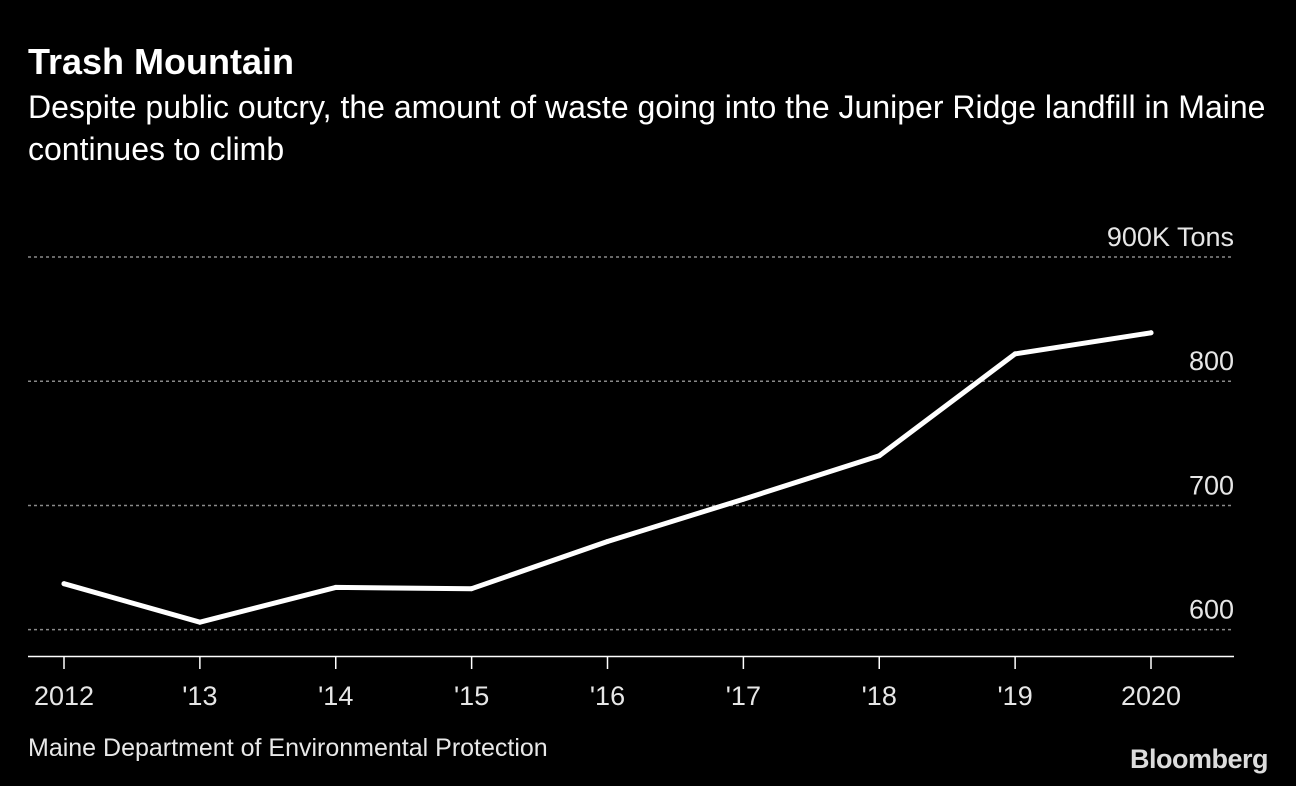 The height and width of the screenshot is (786, 1296). What do you see at coordinates (161, 61) in the screenshot?
I see `chart-title: Trash Mountain` at bounding box center [161, 61].